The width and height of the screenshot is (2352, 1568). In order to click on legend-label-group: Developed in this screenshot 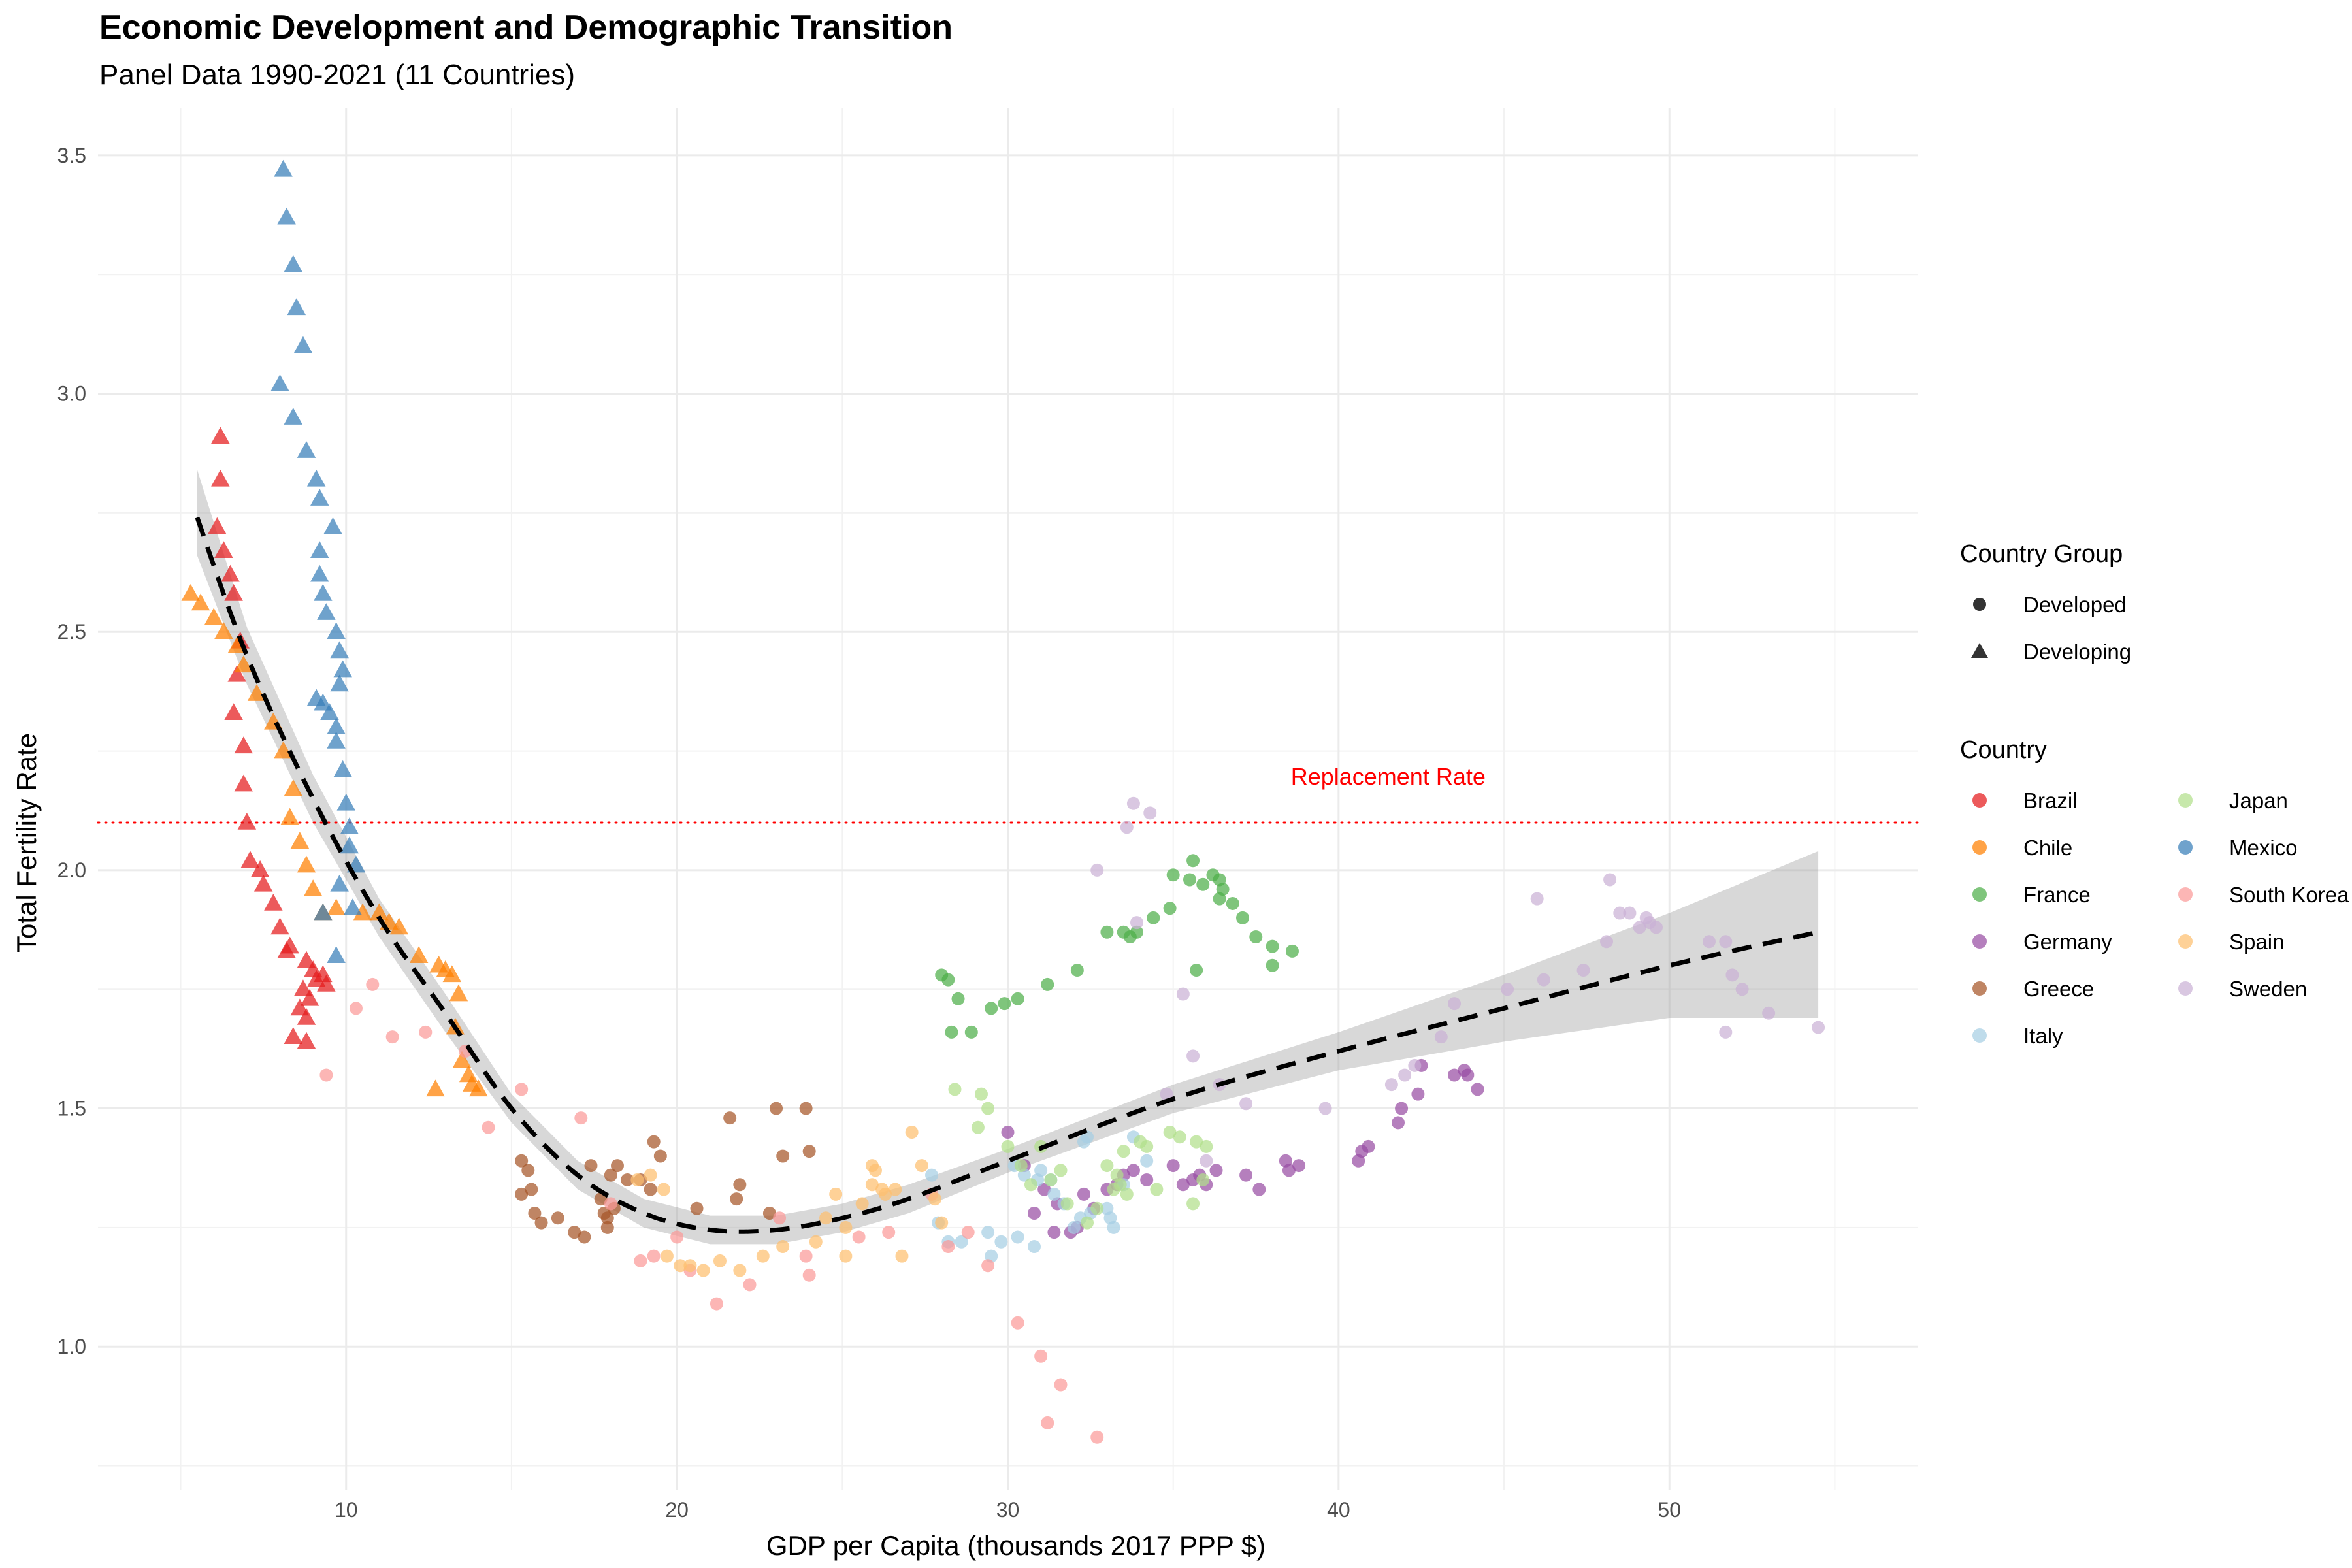, I will do `click(2075, 605)`.